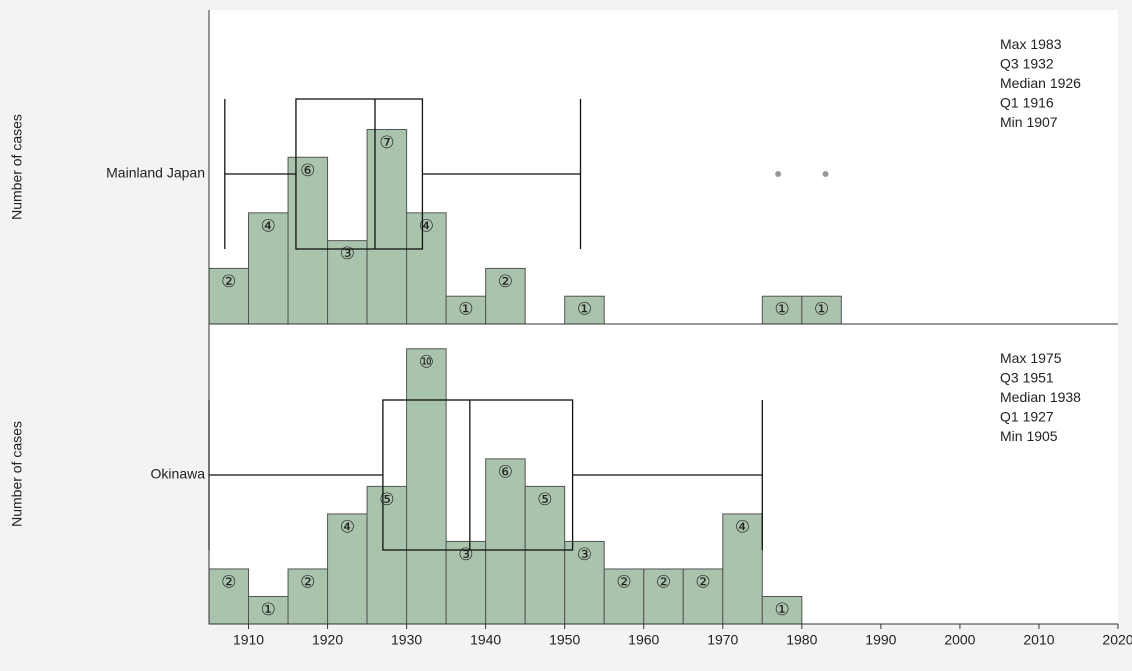 The image size is (1132, 671). Describe the element at coordinates (1117, 640) in the screenshot. I see `x-tick-label: 2020` at that location.